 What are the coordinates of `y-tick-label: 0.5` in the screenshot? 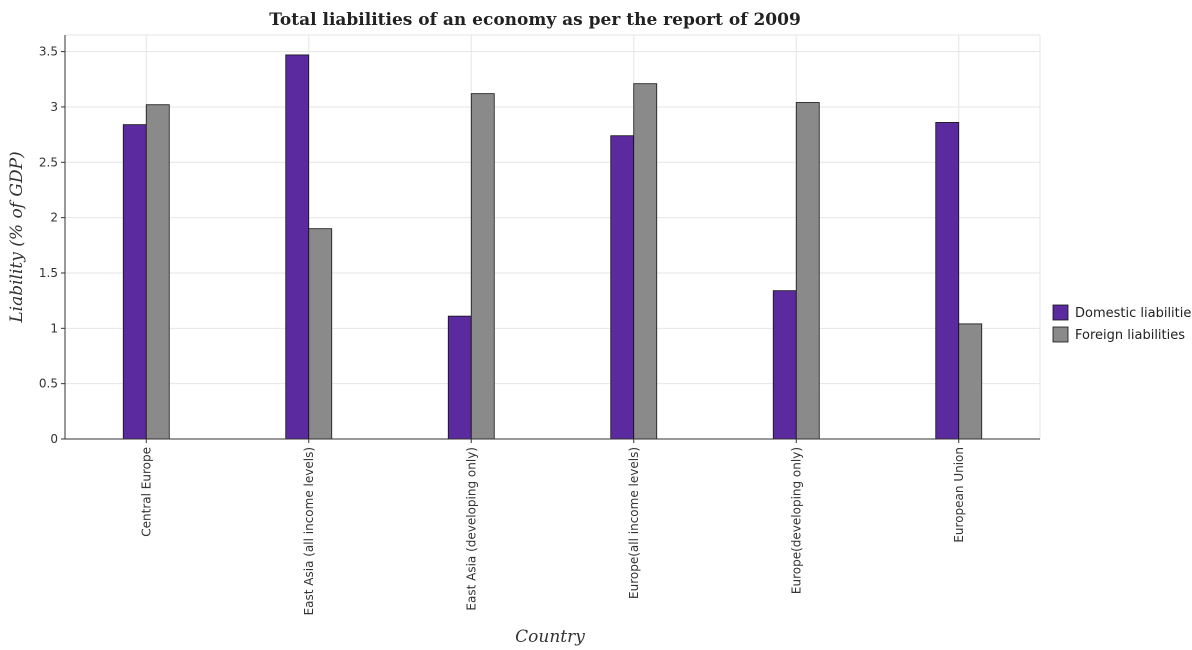 It's located at (48, 384).